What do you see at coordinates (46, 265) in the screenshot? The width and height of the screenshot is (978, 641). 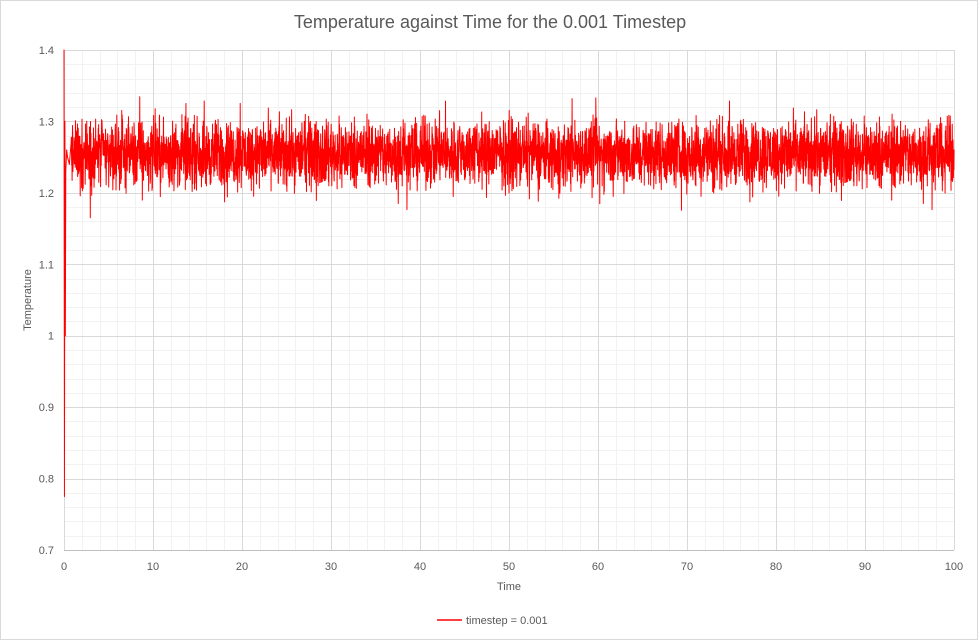 I see `y-tick-label: 1.1` at bounding box center [46, 265].